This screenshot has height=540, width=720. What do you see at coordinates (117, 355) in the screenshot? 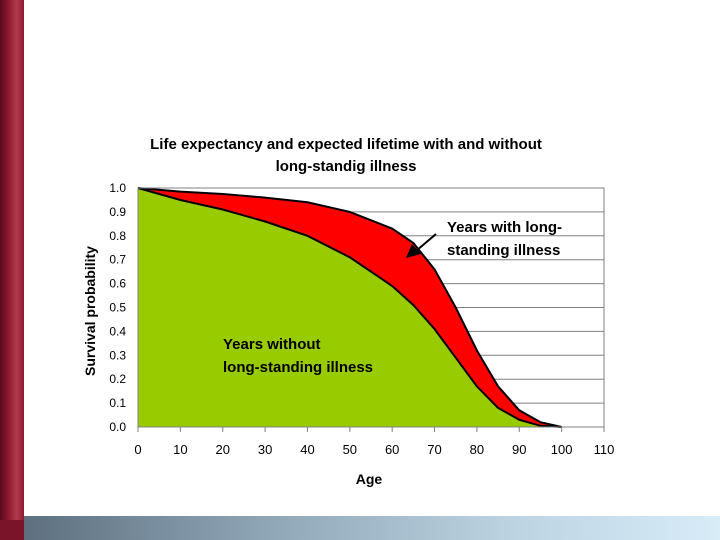
I see `y-tick-label: 0.3` at bounding box center [117, 355].